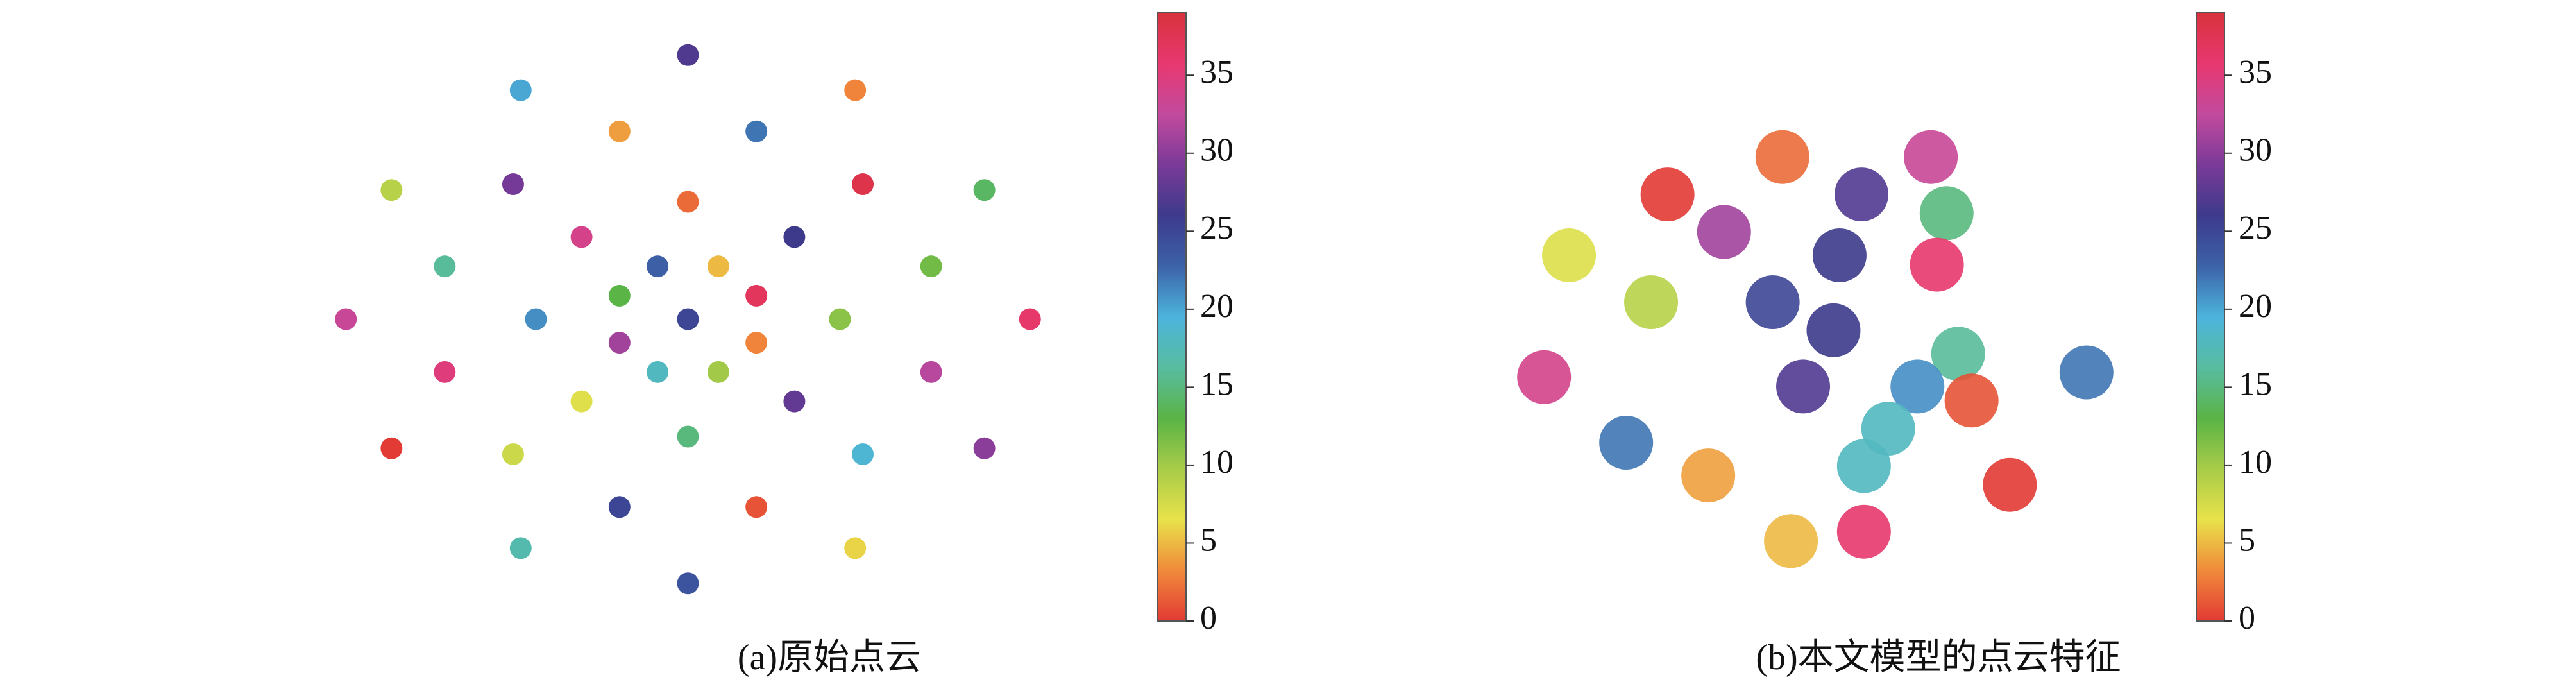 This screenshot has height=682, width=2576. Describe the element at coordinates (829, 658) in the screenshot. I see `caption: (a)原始点云` at that location.